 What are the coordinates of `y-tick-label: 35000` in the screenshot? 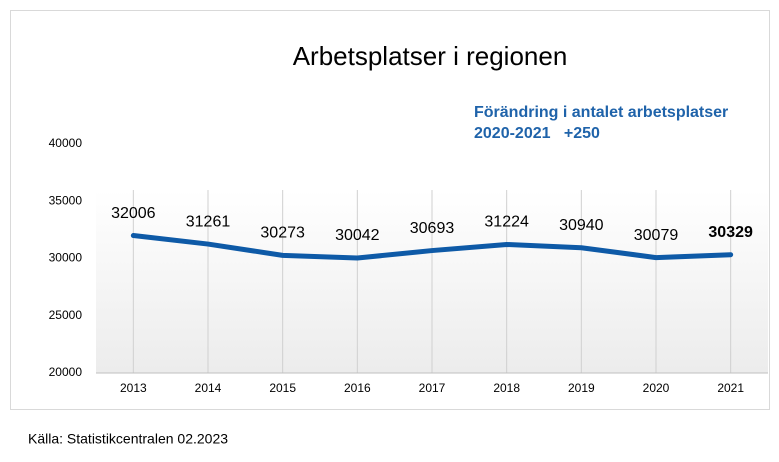 It's located at (66, 200).